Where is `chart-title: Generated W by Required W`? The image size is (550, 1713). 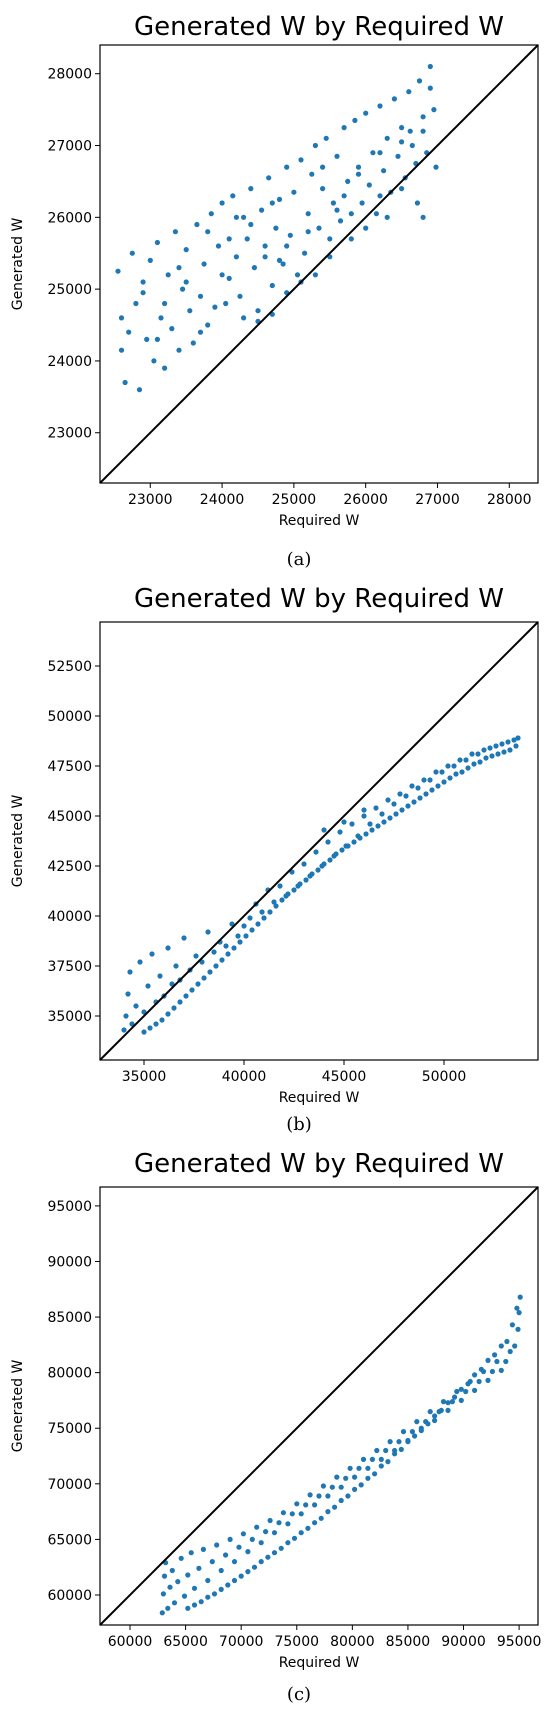 chart-title: Generated W by Required W is located at coordinates (319, 27).